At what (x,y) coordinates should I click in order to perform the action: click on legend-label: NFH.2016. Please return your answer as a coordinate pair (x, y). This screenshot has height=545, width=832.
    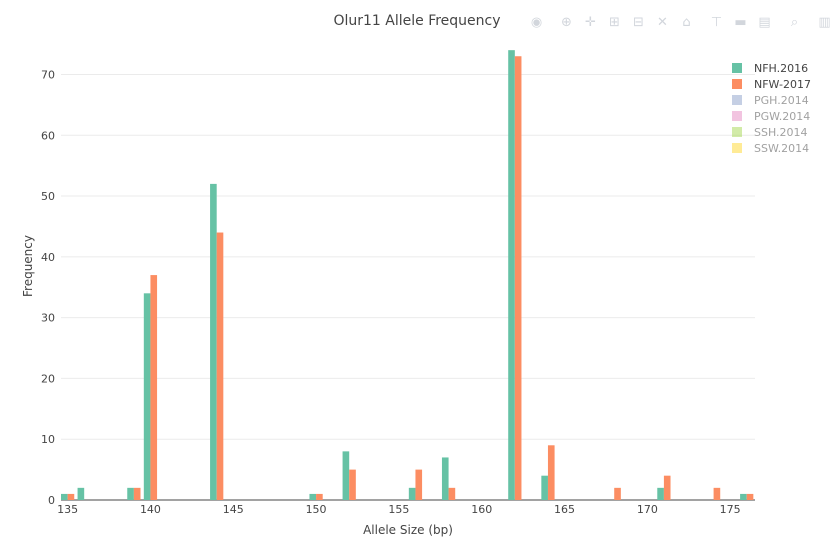
    Looking at the image, I should click on (781, 68).